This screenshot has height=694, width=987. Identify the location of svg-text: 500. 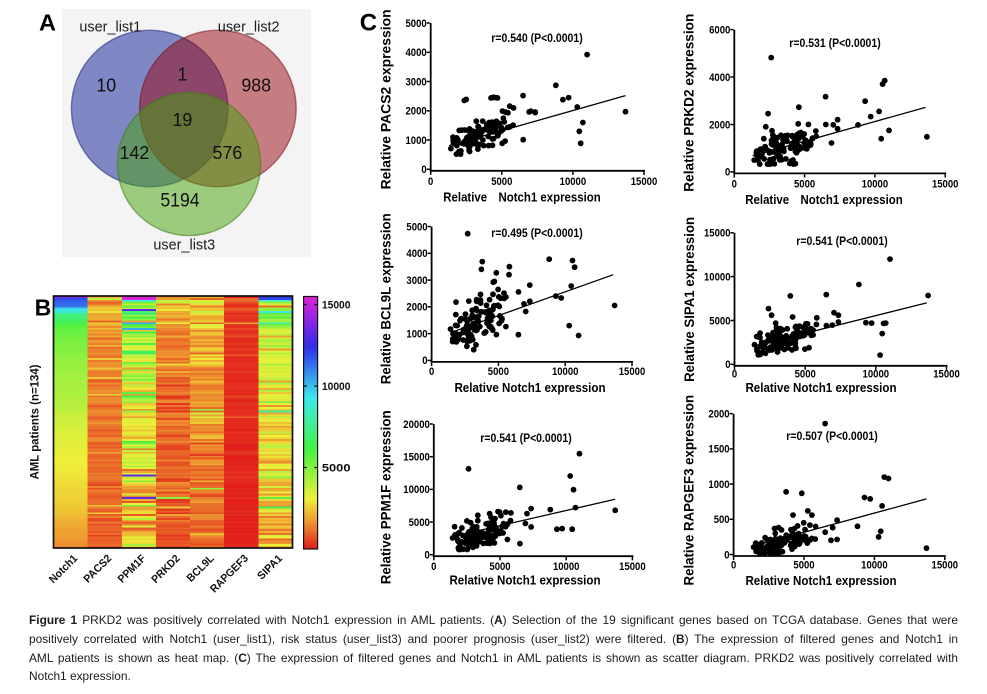
(722, 520).